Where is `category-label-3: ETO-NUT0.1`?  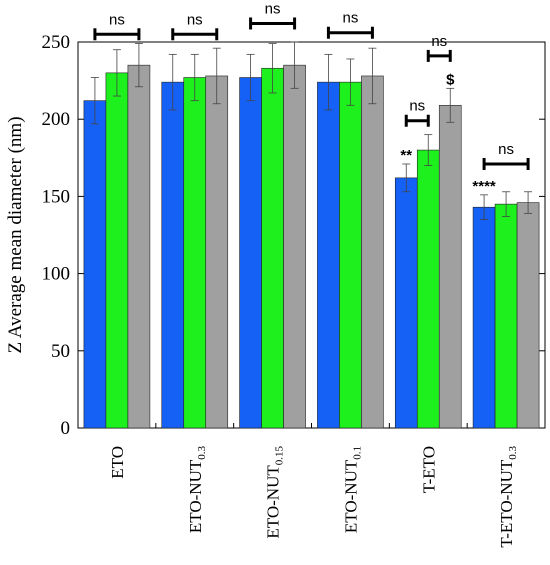
category-label-3: ETO-NUT0.1 is located at coordinates (352, 489).